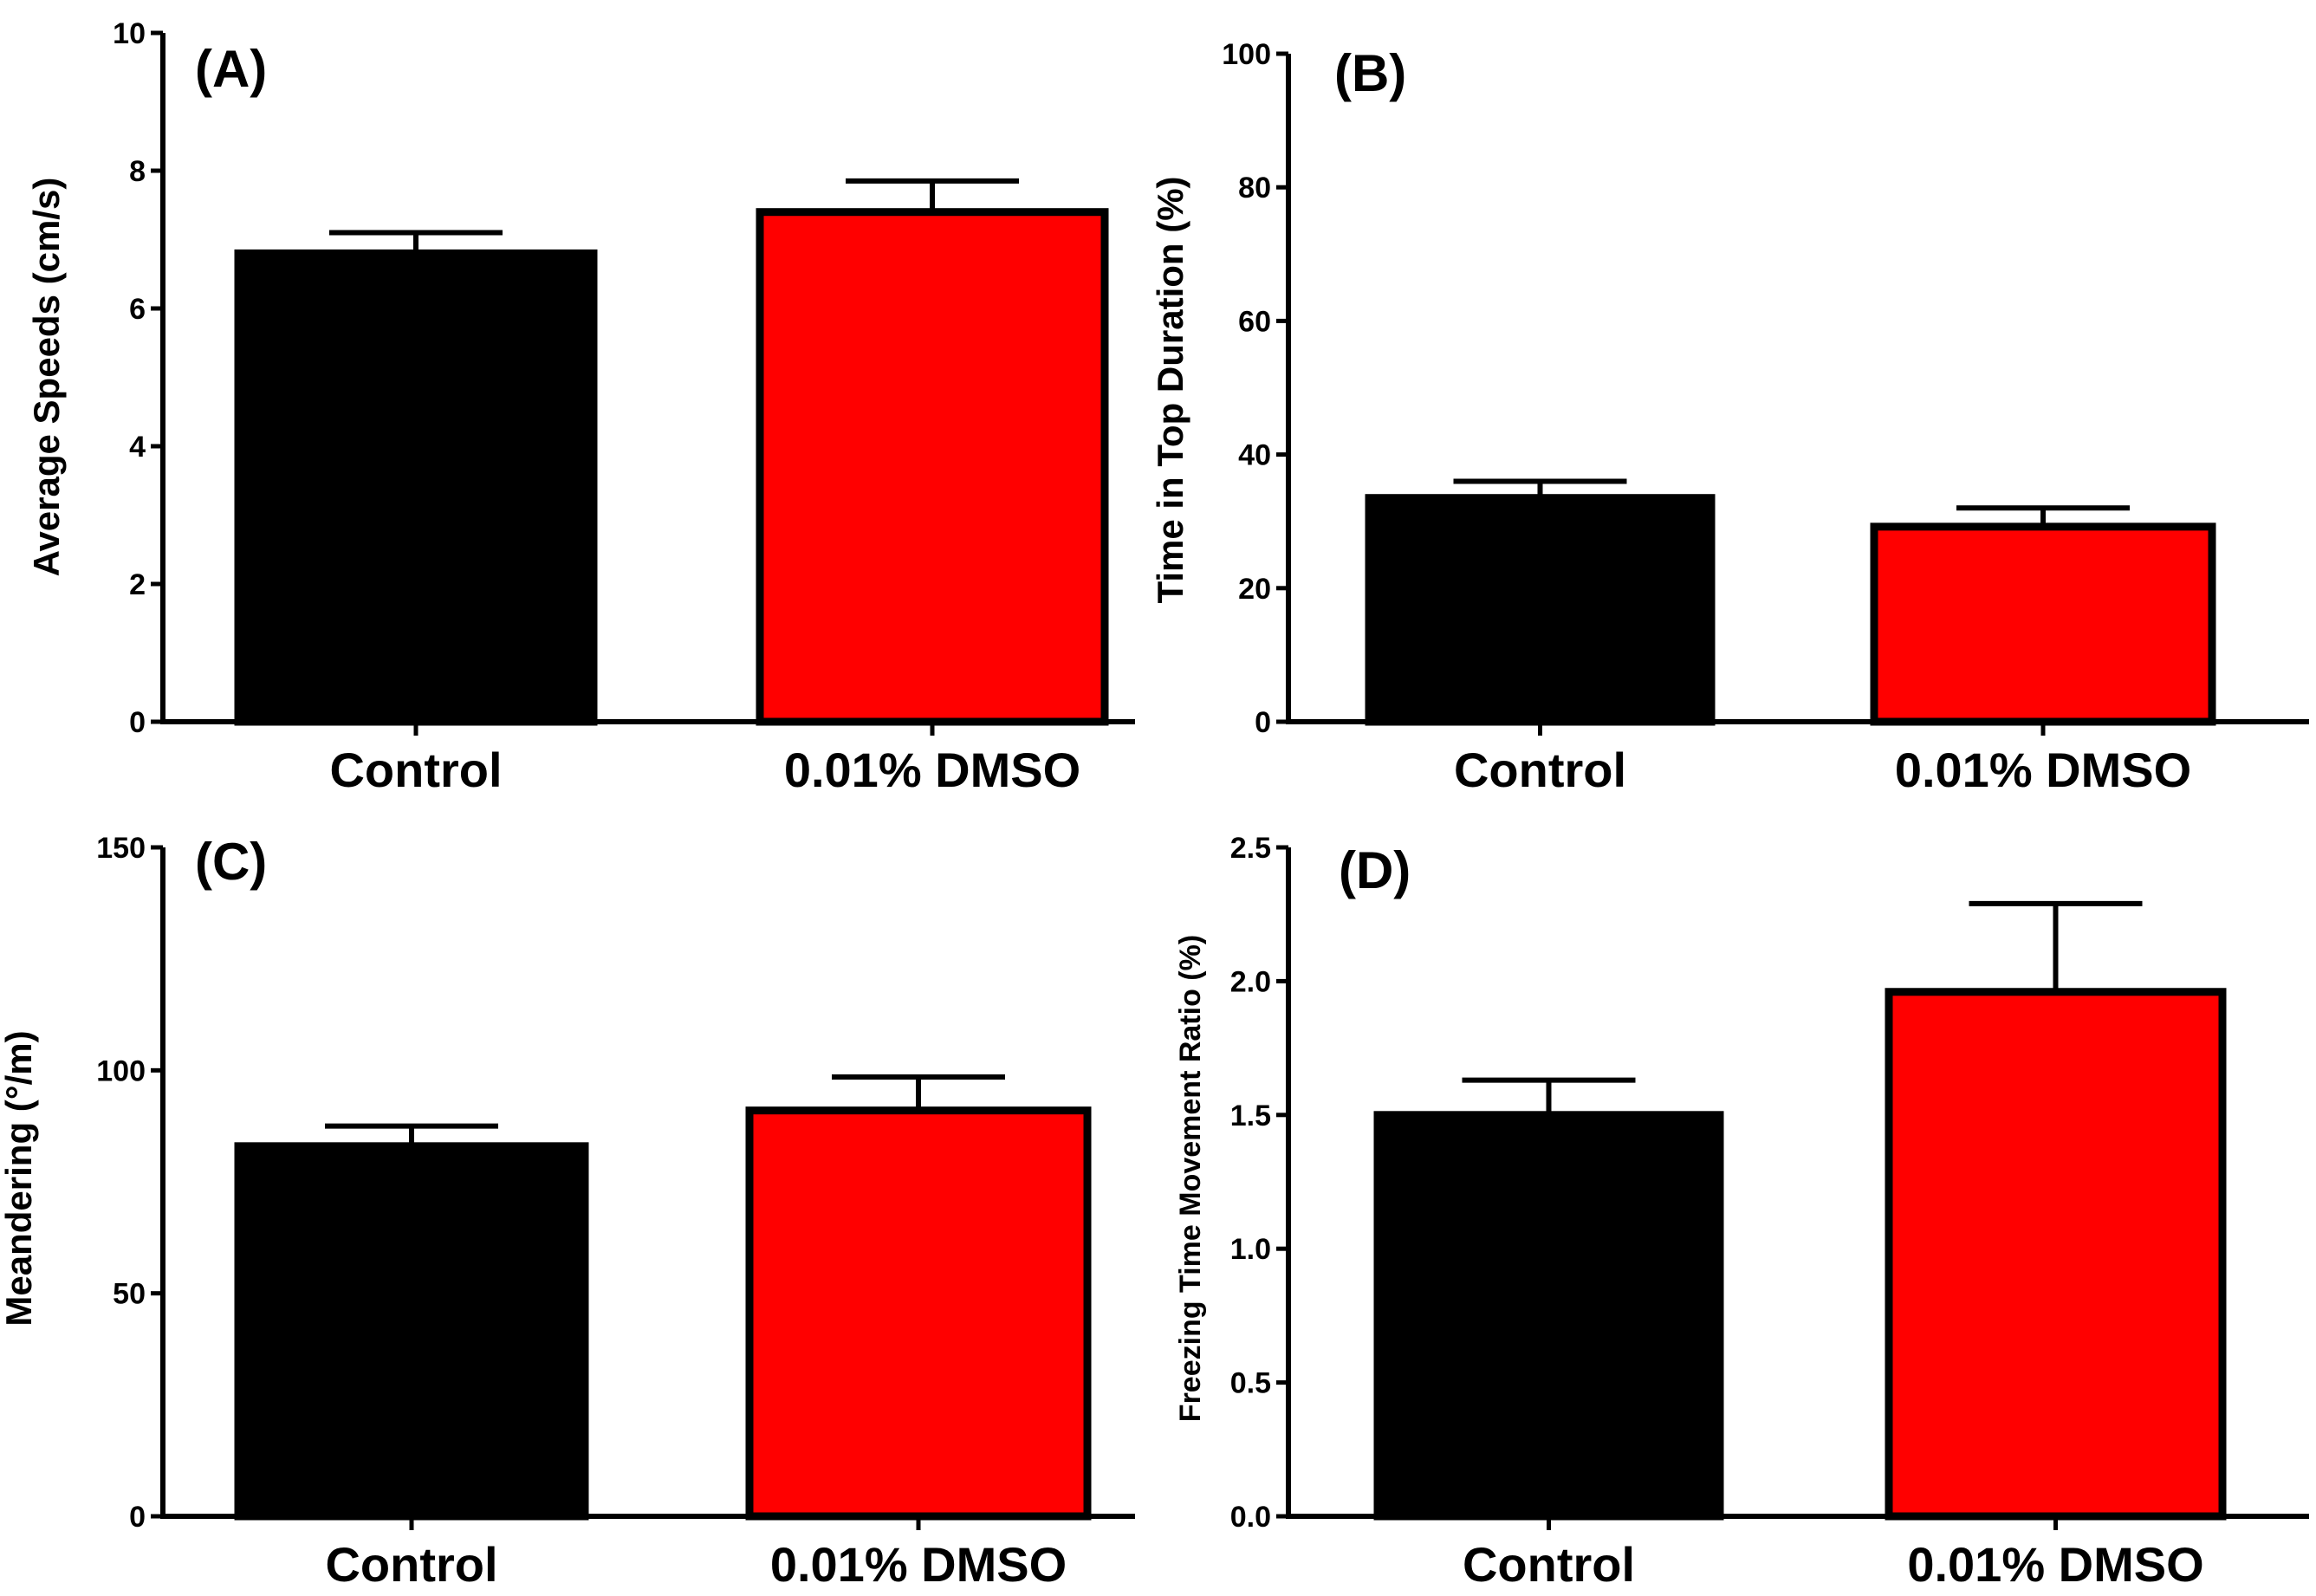 This screenshot has height=1596, width=2316. Describe the element at coordinates (121, 848) in the screenshot. I see `y-tick-label: 150` at that location.